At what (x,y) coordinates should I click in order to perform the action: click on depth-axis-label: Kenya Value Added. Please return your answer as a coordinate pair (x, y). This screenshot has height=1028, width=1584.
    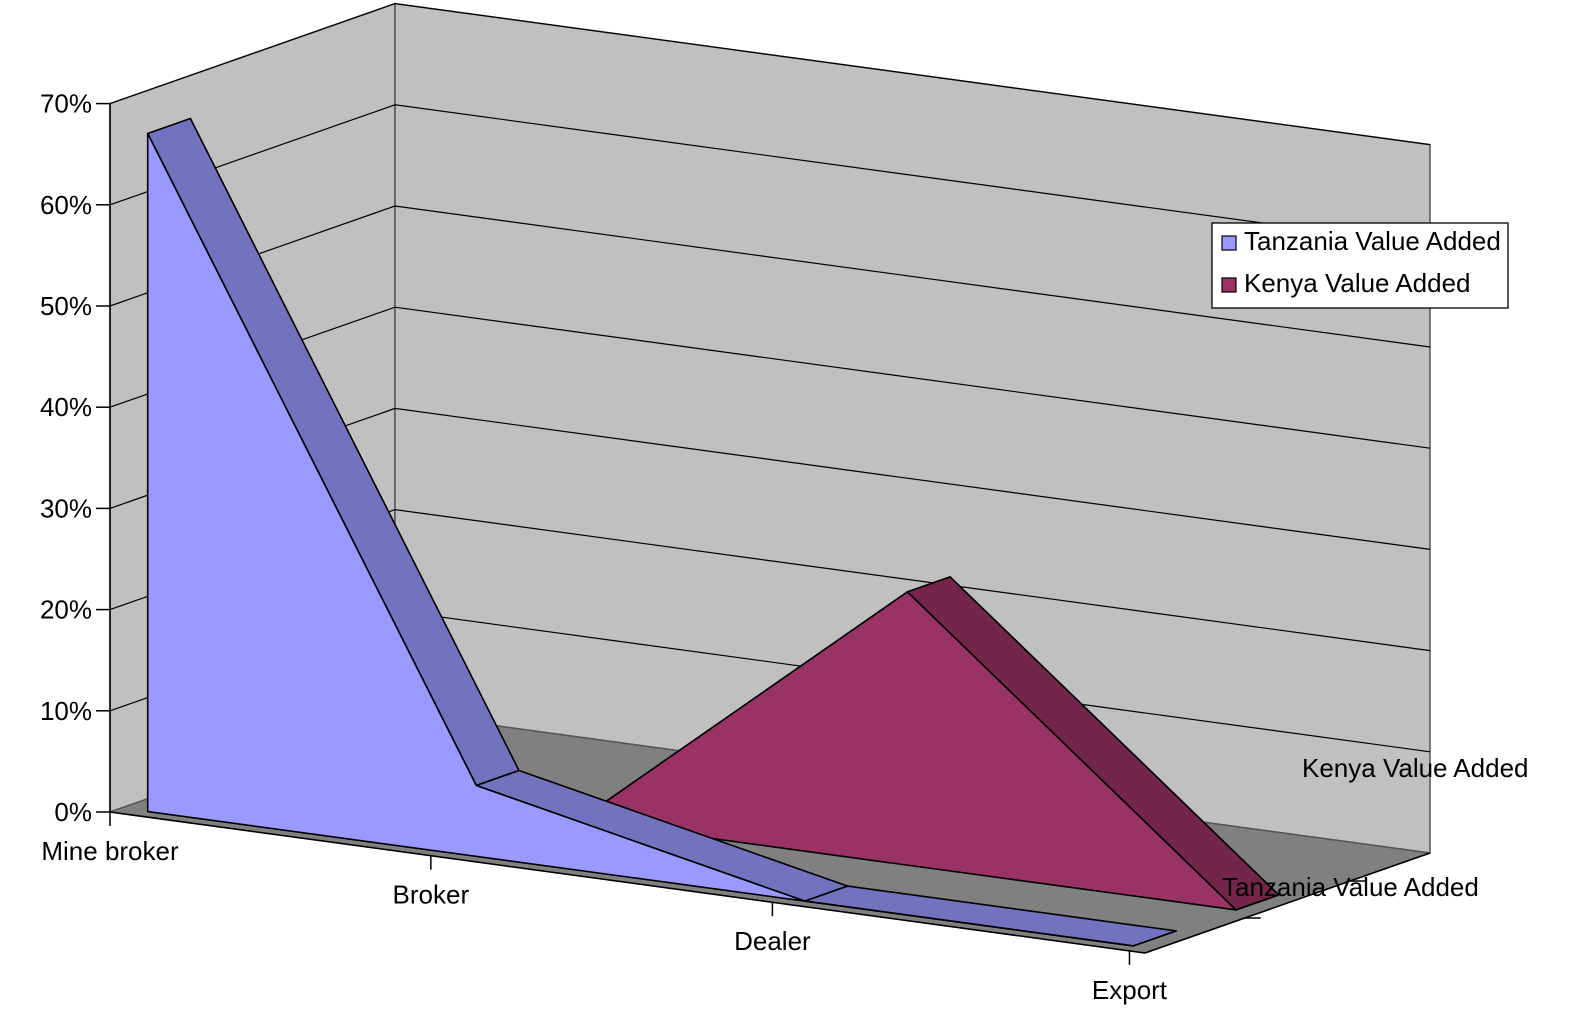
    Looking at the image, I should click on (1415, 768).